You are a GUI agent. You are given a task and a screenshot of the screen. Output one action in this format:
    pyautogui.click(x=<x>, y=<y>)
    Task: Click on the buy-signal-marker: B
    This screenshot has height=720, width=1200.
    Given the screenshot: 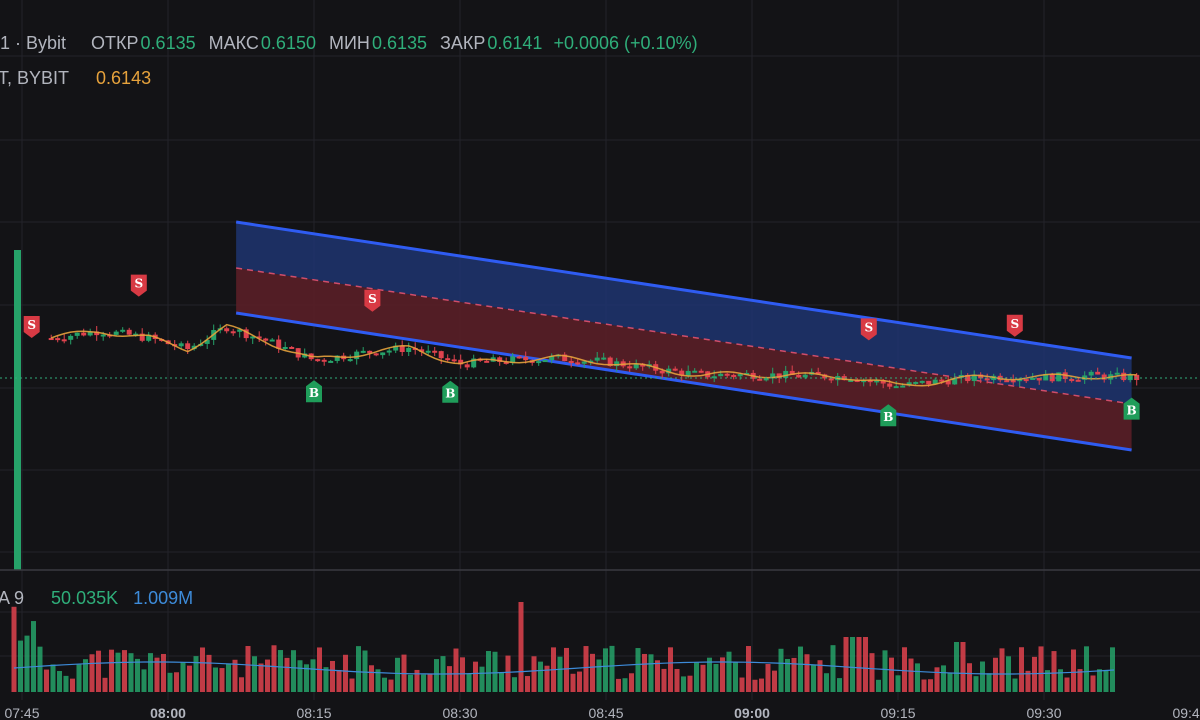 What is the action you would take?
    pyautogui.click(x=314, y=391)
    